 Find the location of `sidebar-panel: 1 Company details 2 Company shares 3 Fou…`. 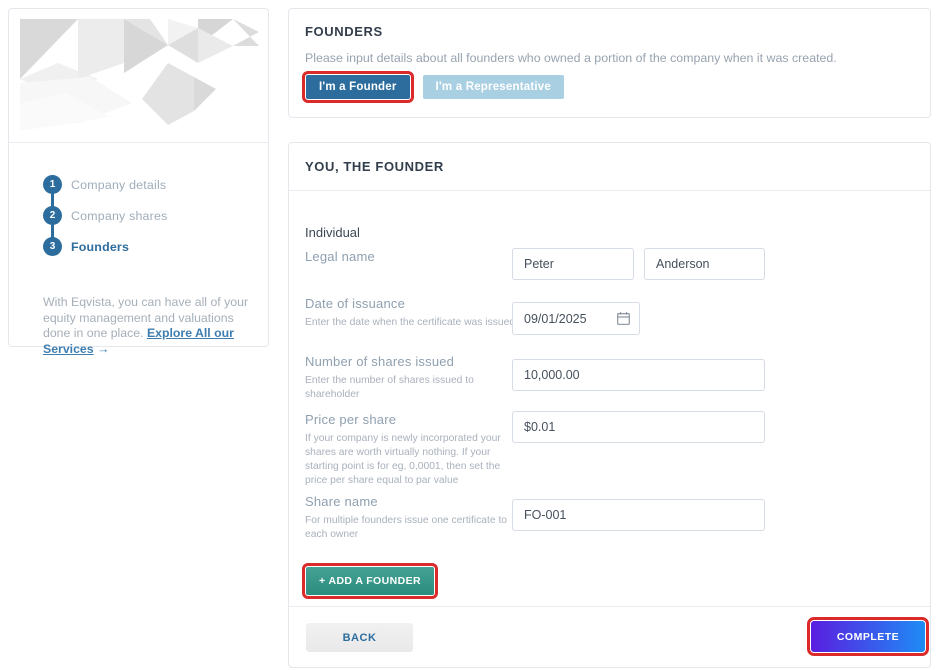

sidebar-panel: 1 Company details 2 Company shares 3 Fou… is located at coordinates (138, 182).